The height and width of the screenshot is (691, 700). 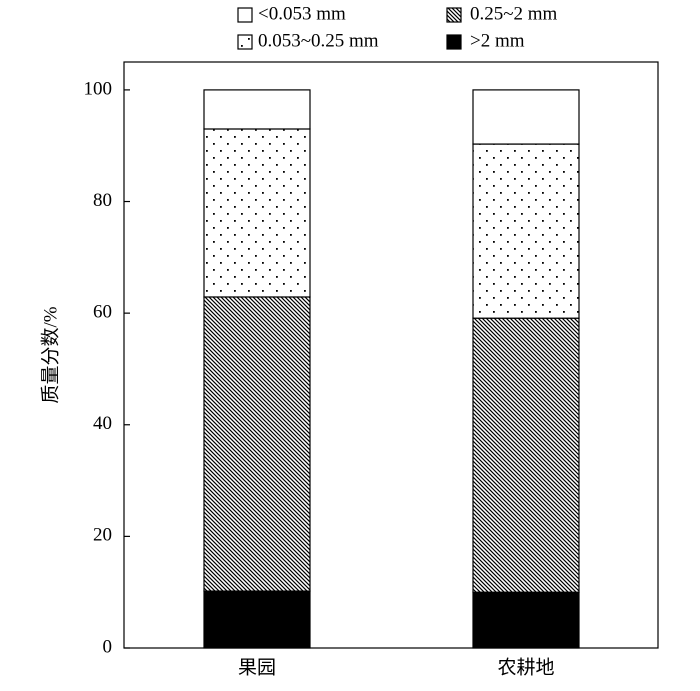 What do you see at coordinates (302, 13) in the screenshot?
I see `legend-label: <0.053 mm` at bounding box center [302, 13].